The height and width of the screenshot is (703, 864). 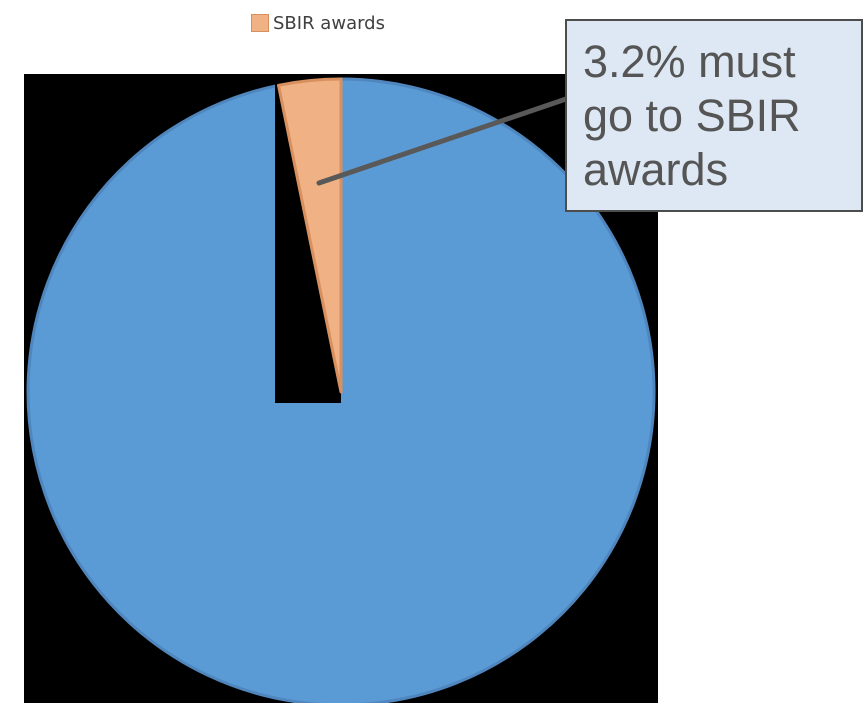 What do you see at coordinates (329, 23) in the screenshot?
I see `legend-label-sbir-awards: SBIR awards` at bounding box center [329, 23].